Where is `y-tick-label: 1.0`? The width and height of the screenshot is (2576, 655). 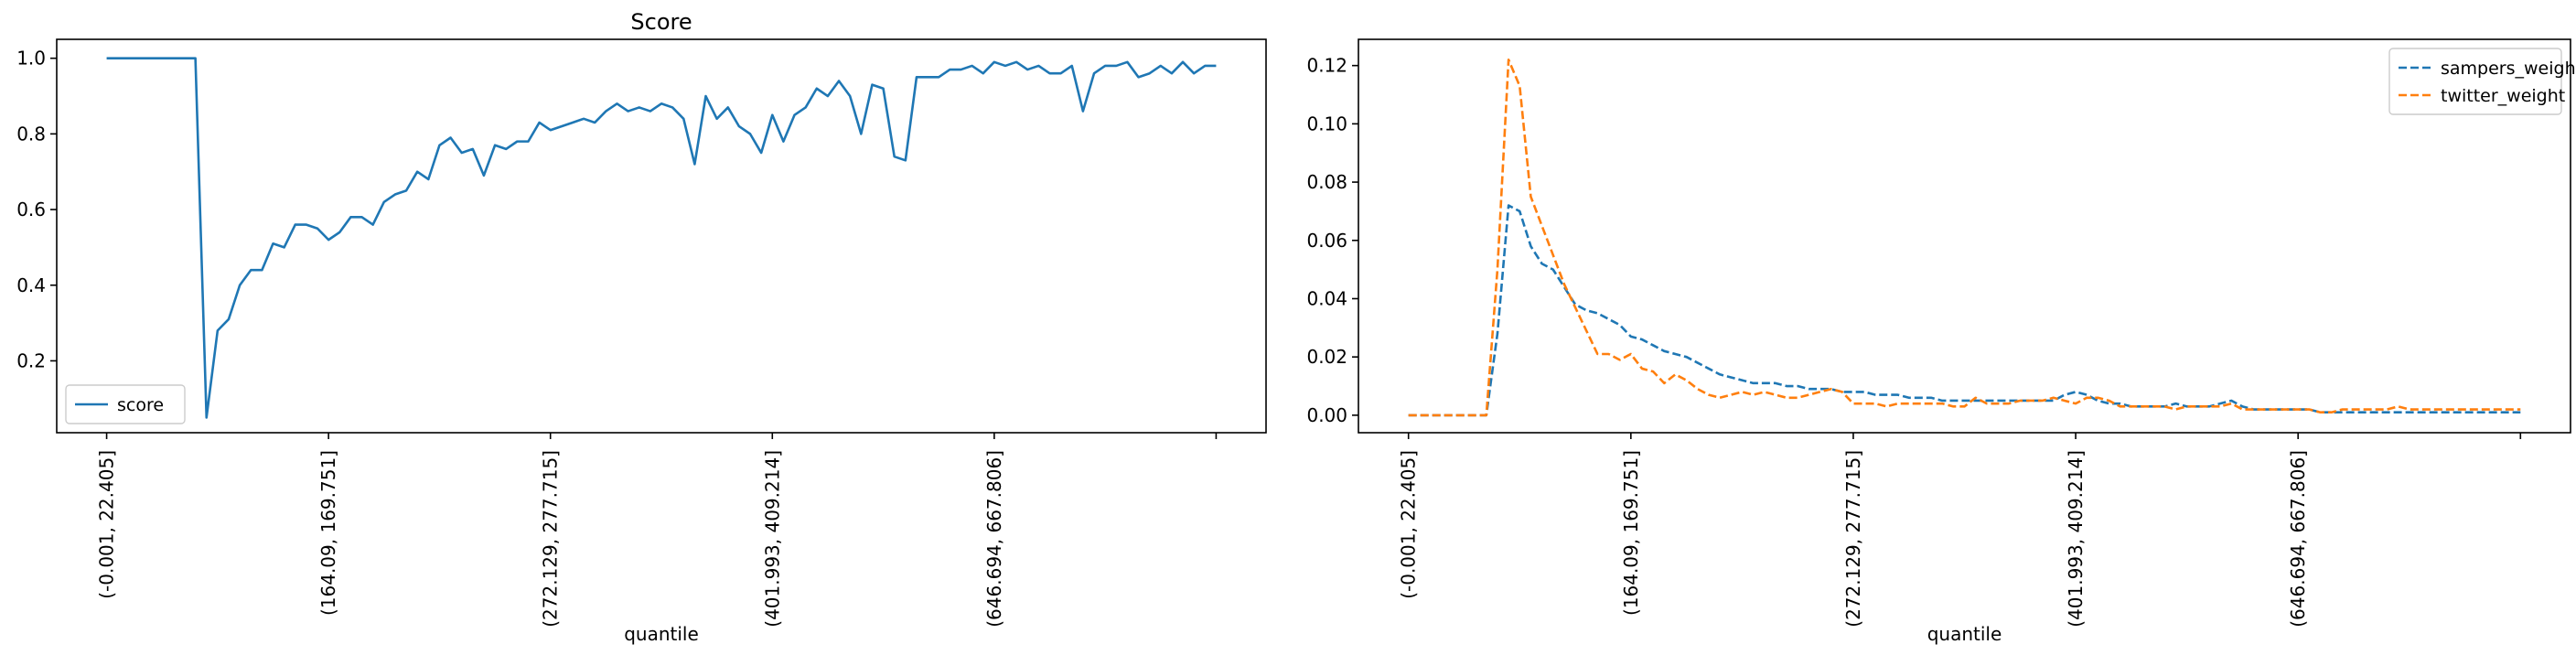
y-tick-label: 1.0 is located at coordinates (31, 59).